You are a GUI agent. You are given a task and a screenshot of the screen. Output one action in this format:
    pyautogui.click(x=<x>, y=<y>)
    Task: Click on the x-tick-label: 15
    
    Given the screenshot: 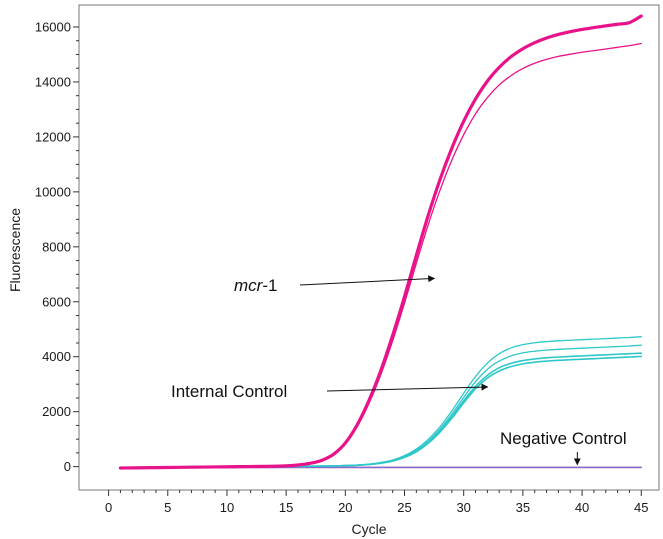 What is the action you would take?
    pyautogui.click(x=286, y=507)
    